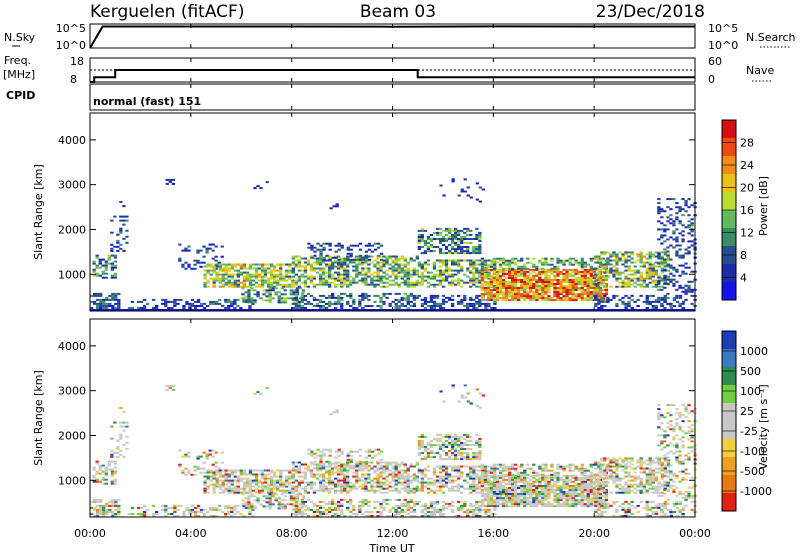  Describe the element at coordinates (147, 101) in the screenshot. I see `cpid-program: normal (fast) 151` at that location.